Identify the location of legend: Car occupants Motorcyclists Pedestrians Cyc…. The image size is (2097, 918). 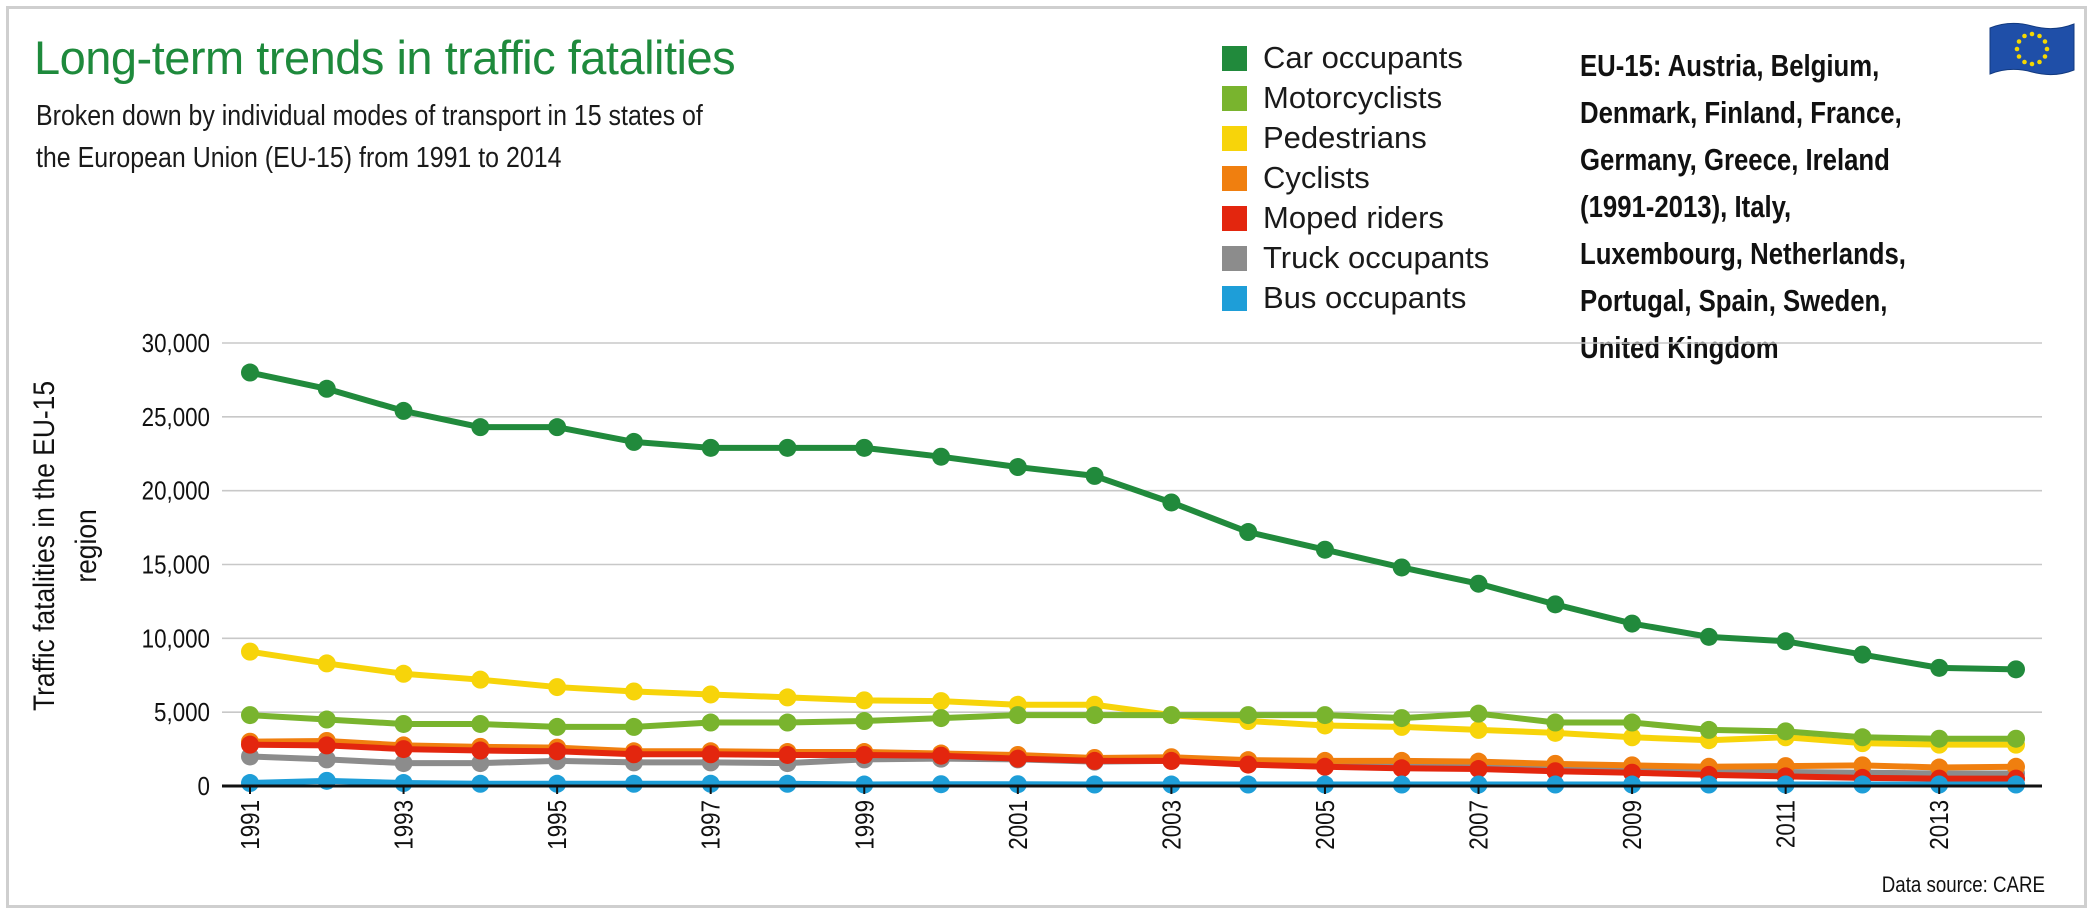
(1355, 178).